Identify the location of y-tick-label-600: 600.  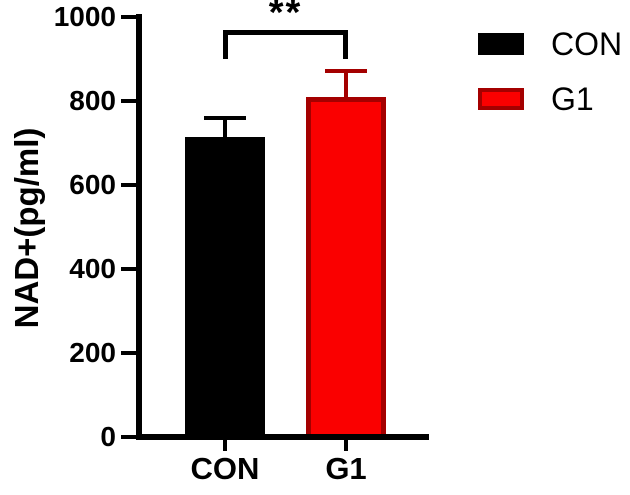
(92, 184).